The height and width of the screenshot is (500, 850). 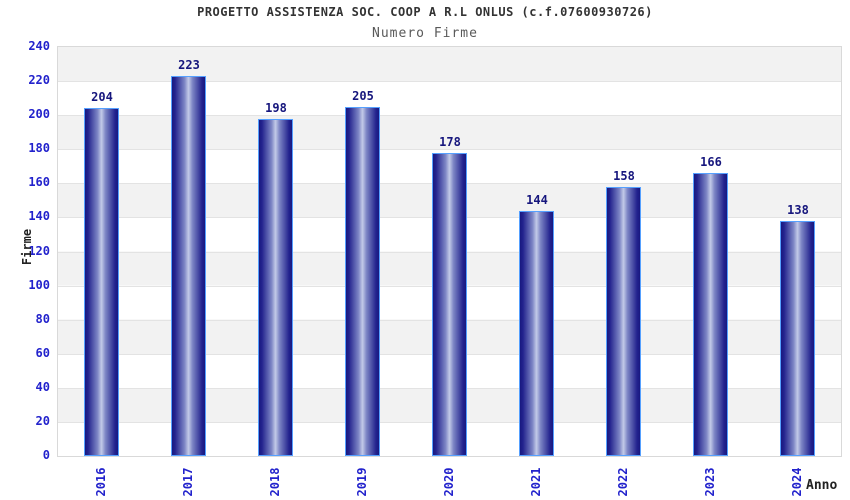 What do you see at coordinates (39, 251) in the screenshot?
I see `y-tick-label: 120` at bounding box center [39, 251].